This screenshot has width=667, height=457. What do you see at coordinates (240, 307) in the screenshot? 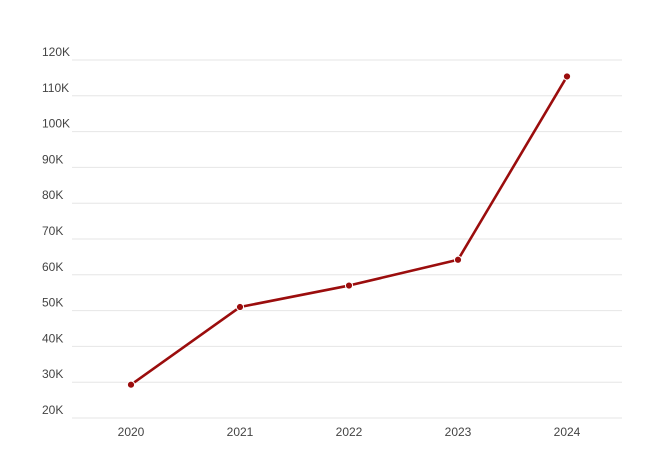
I see `data-point-2021` at bounding box center [240, 307].